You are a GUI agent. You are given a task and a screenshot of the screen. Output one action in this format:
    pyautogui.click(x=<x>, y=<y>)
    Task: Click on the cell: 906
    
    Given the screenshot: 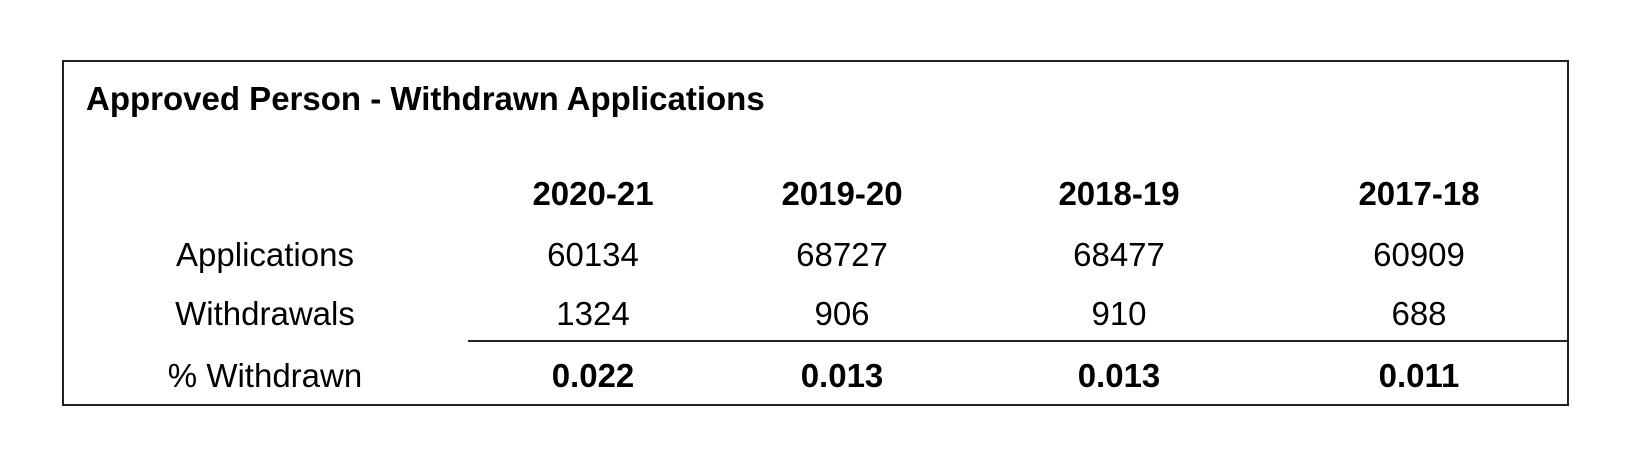 What is the action you would take?
    pyautogui.click(x=842, y=313)
    